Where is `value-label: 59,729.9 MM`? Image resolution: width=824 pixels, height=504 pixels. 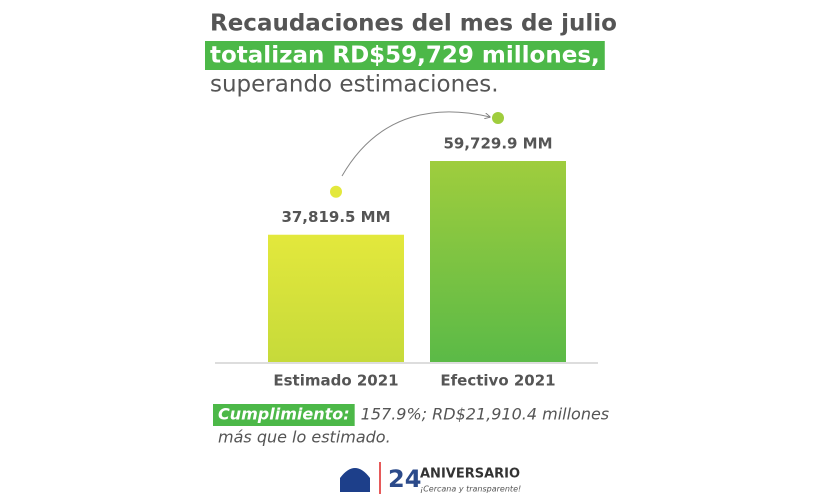 value-label: 59,729.9 MM is located at coordinates (497, 144).